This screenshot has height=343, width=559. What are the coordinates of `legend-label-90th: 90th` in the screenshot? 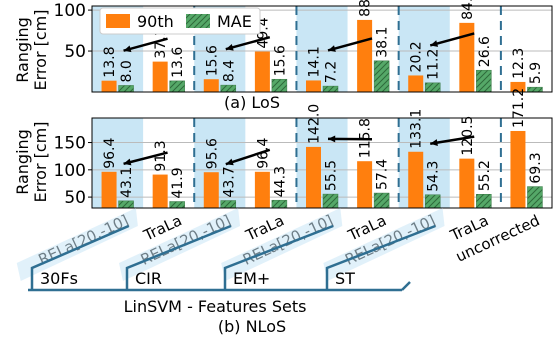 It's located at (155, 21).